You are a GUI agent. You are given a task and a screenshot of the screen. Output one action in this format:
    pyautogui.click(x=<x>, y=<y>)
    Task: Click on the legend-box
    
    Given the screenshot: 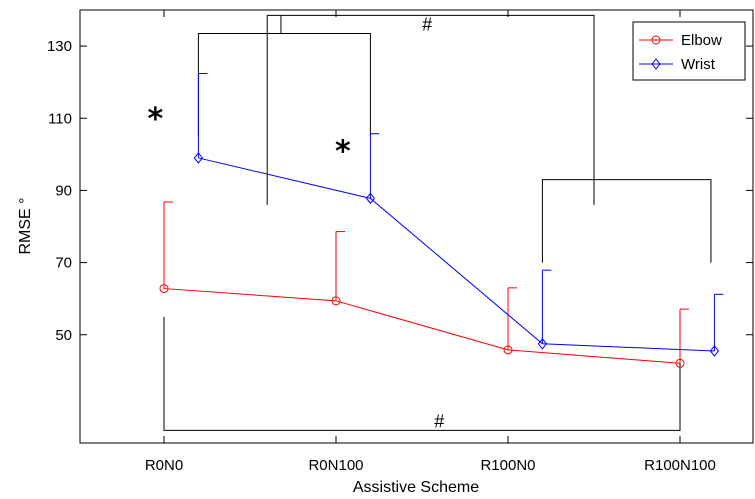 What is the action you would take?
    pyautogui.click(x=689, y=51)
    